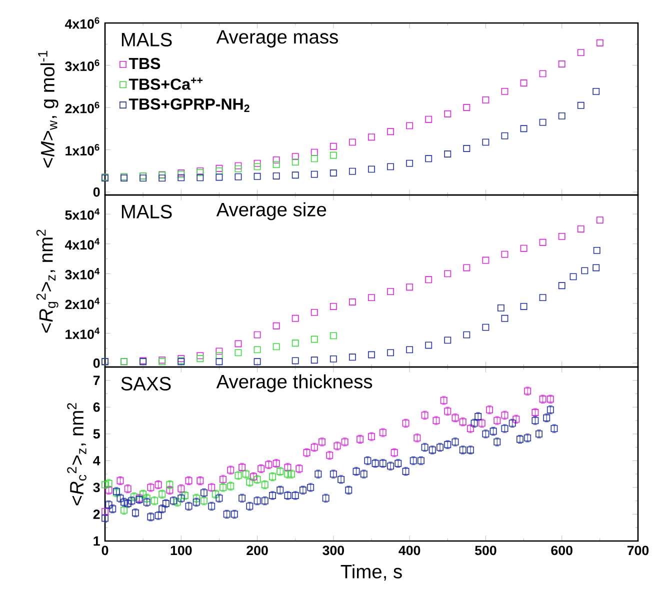 Image resolution: width=662 pixels, height=594 pixels. What do you see at coordinates (485, 551) in the screenshot?
I see `x-tick-label: 500` at bounding box center [485, 551].